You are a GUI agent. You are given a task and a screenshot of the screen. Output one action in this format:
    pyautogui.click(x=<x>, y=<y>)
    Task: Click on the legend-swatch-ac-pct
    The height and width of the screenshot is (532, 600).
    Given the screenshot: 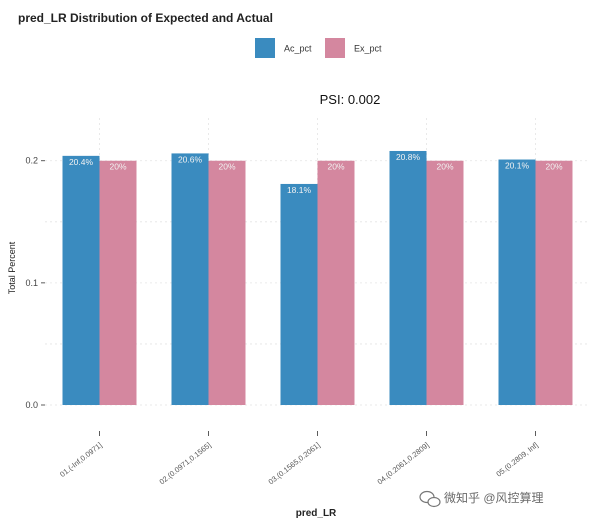 What is the action you would take?
    pyautogui.click(x=265, y=48)
    